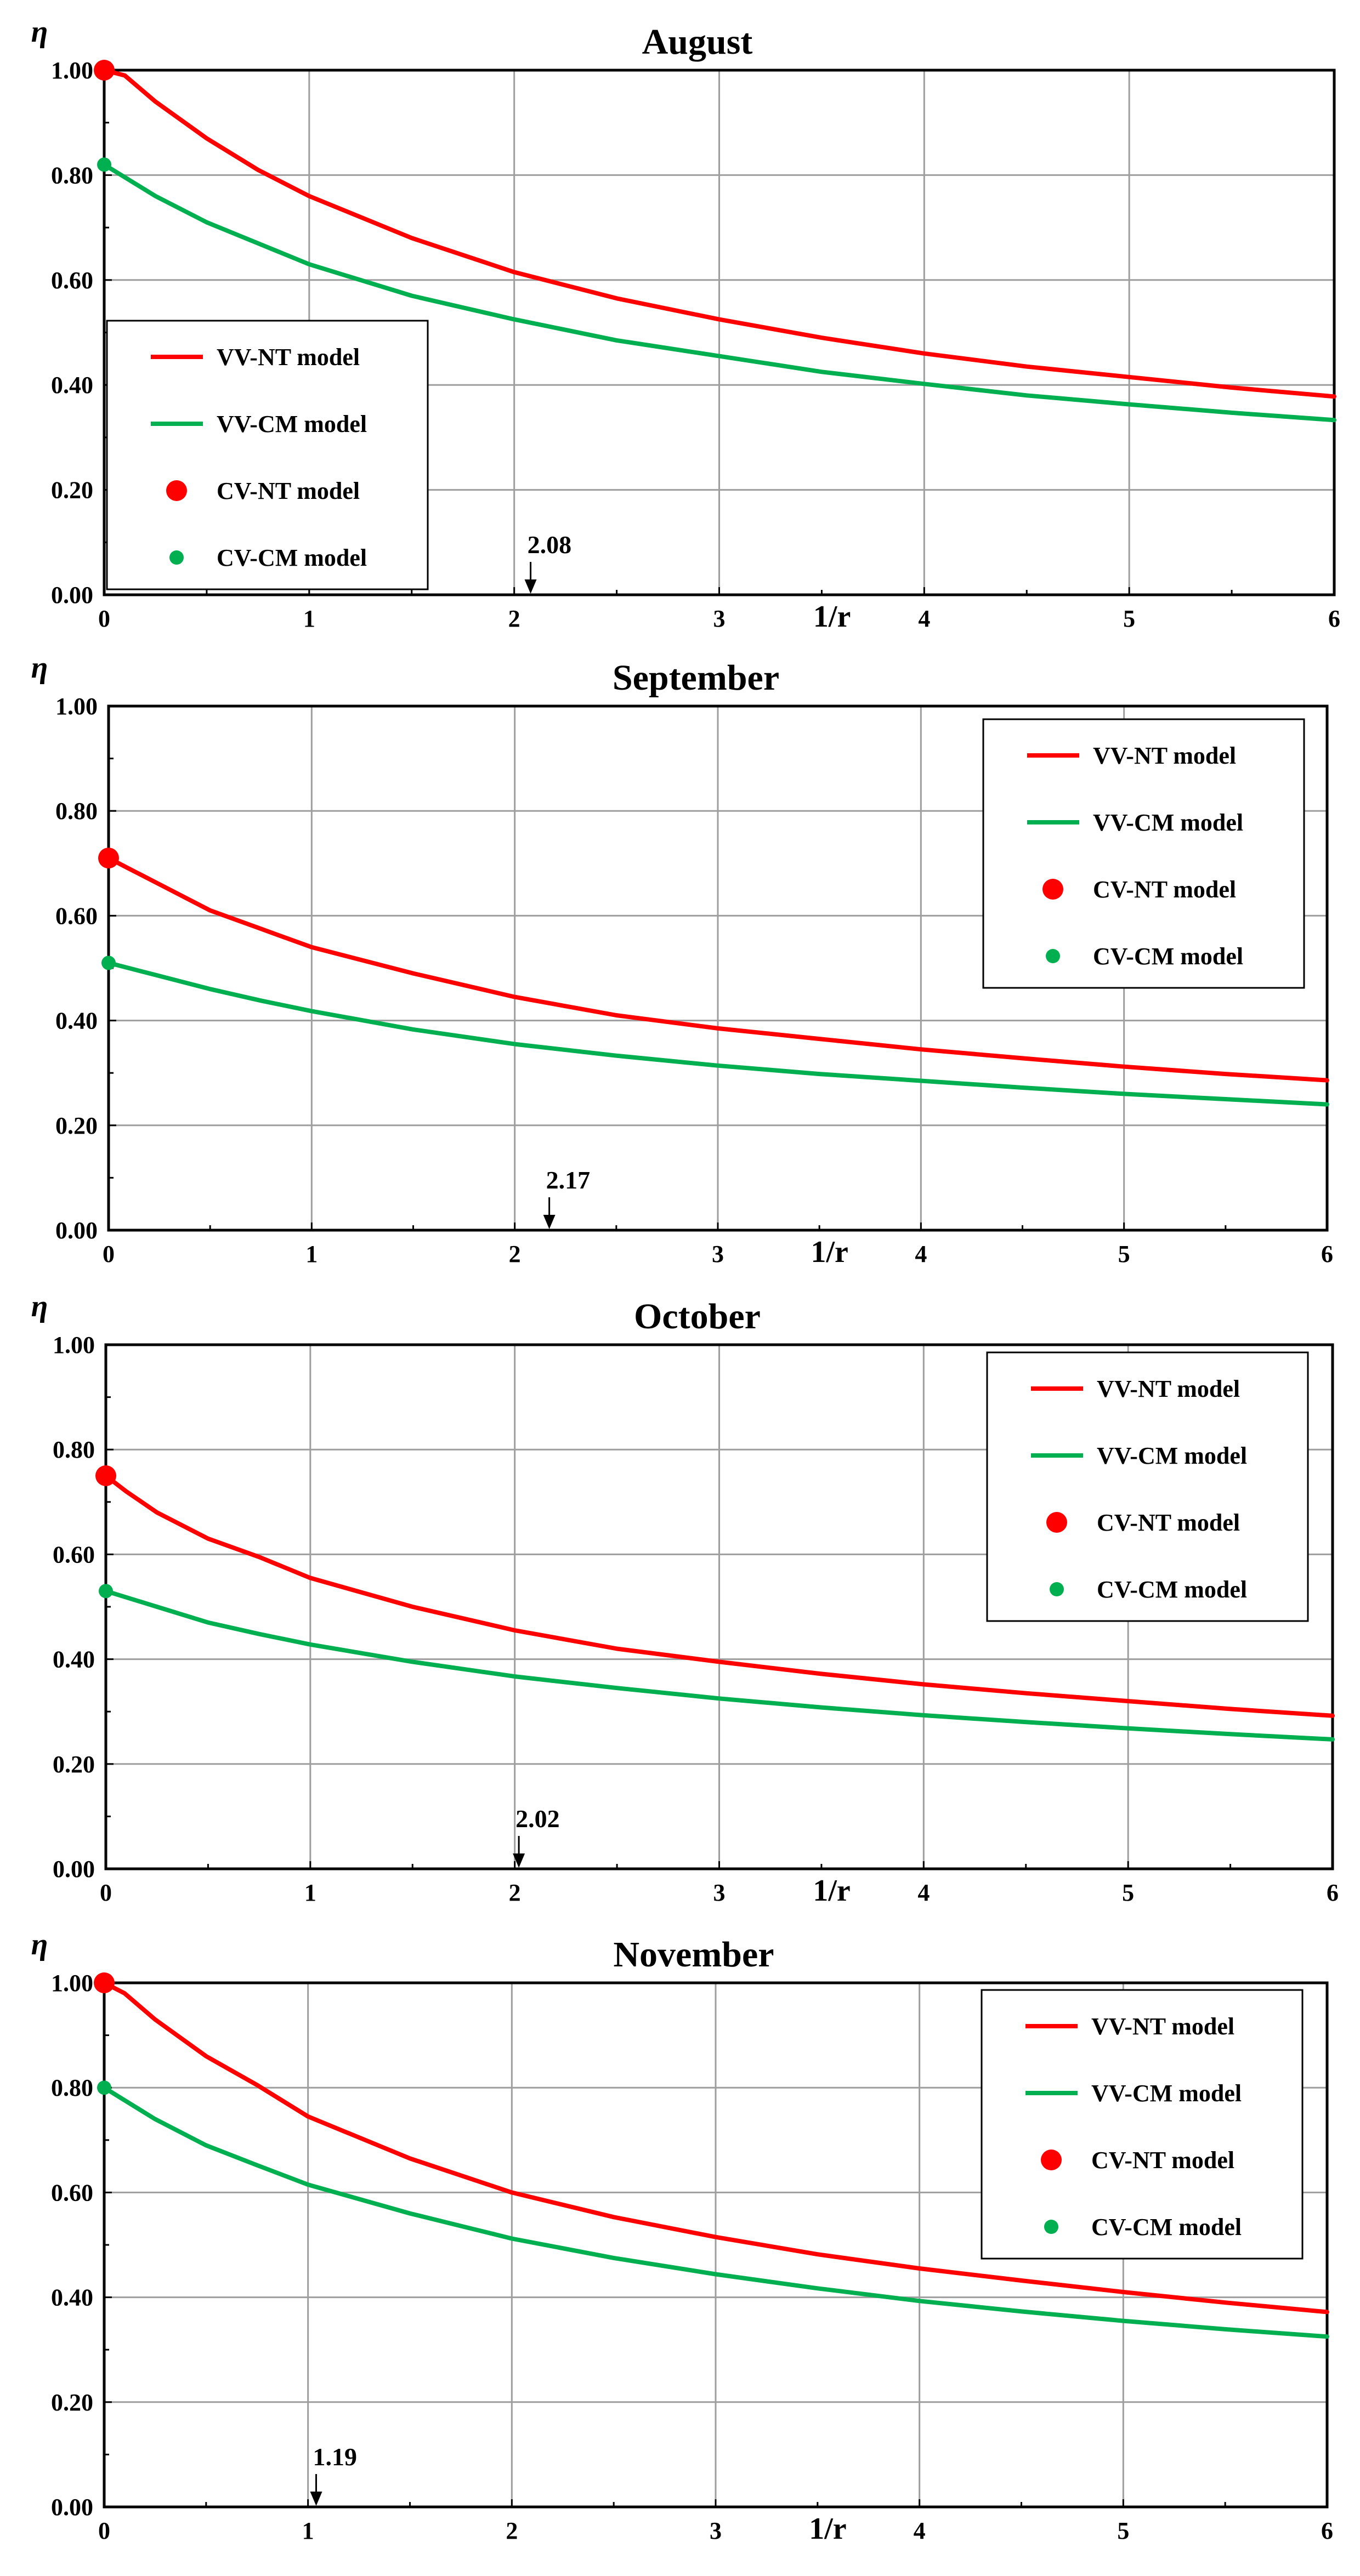 This screenshot has width=1360, height=2576. Describe the element at coordinates (72, 2402) in the screenshot. I see `y-tick-label: 0.20` at that location.